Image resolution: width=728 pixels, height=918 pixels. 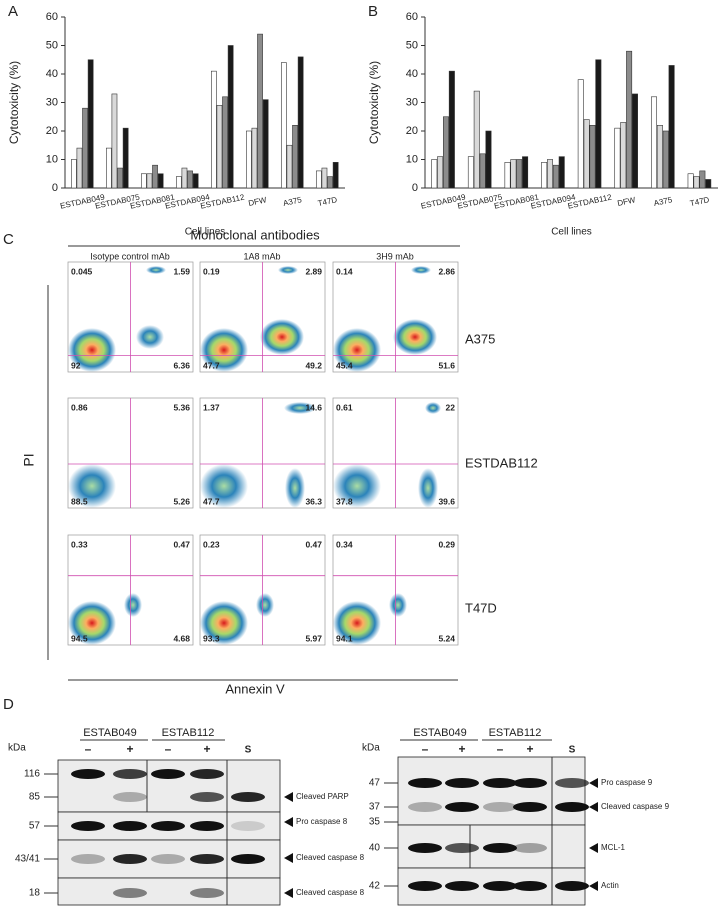 I want to click on quadrant-percent: 14.6, so click(x=313, y=407).